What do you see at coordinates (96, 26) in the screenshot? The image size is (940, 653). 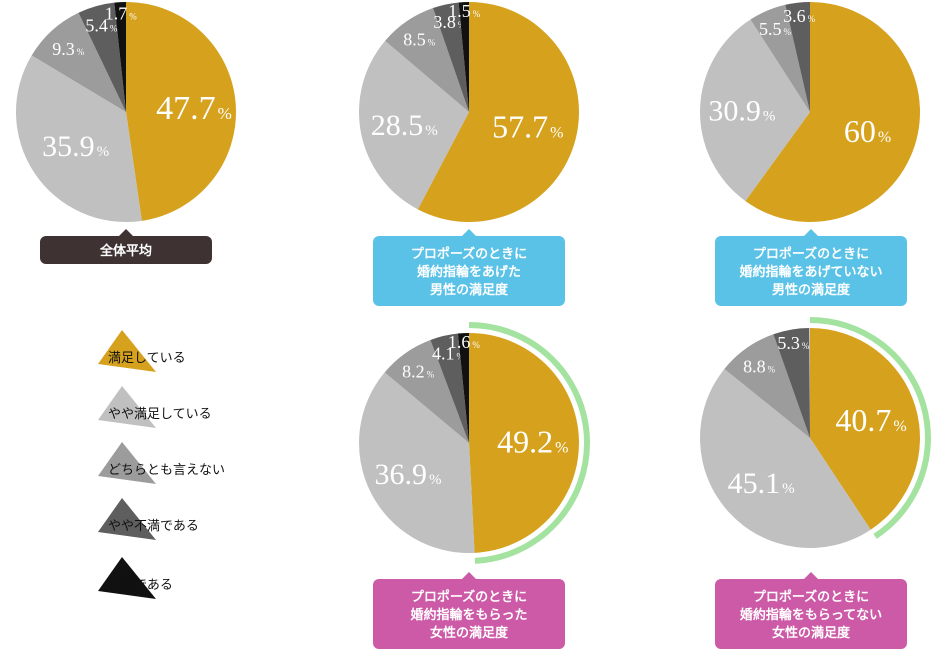 I see `slice-value: 5.4` at bounding box center [96, 26].